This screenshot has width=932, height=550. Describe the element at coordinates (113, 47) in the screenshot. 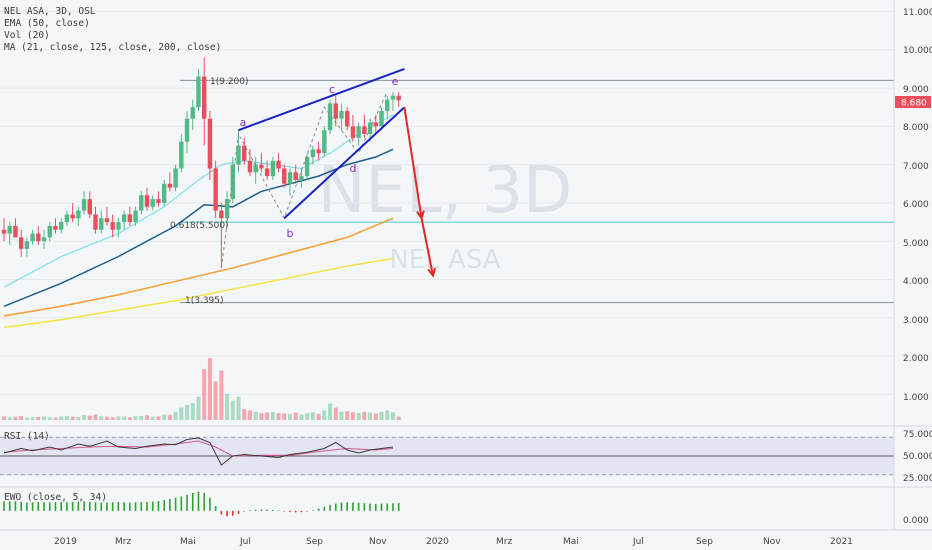

I see `ma-legend: MA (21, close, 125, close, 200, close)` at that location.